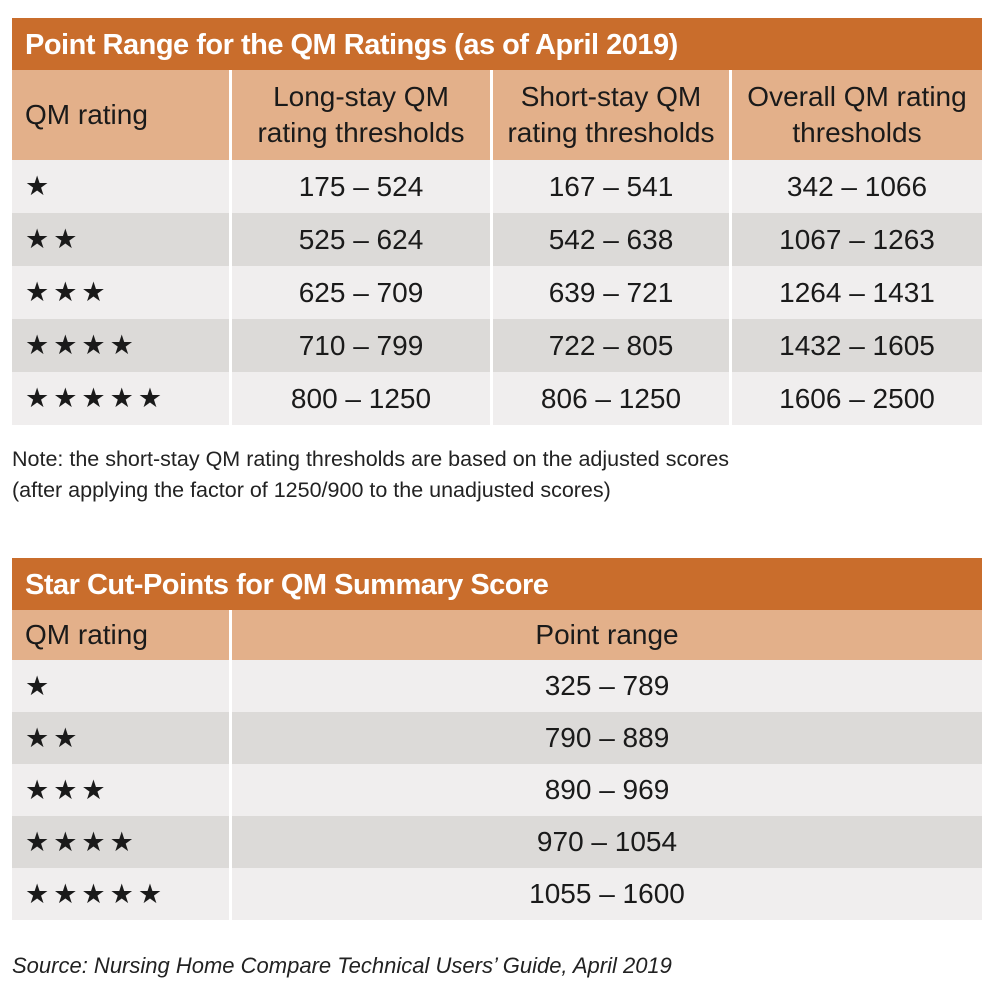  What do you see at coordinates (607, 685) in the screenshot?
I see `table-cell: 325 – 789` at bounding box center [607, 685].